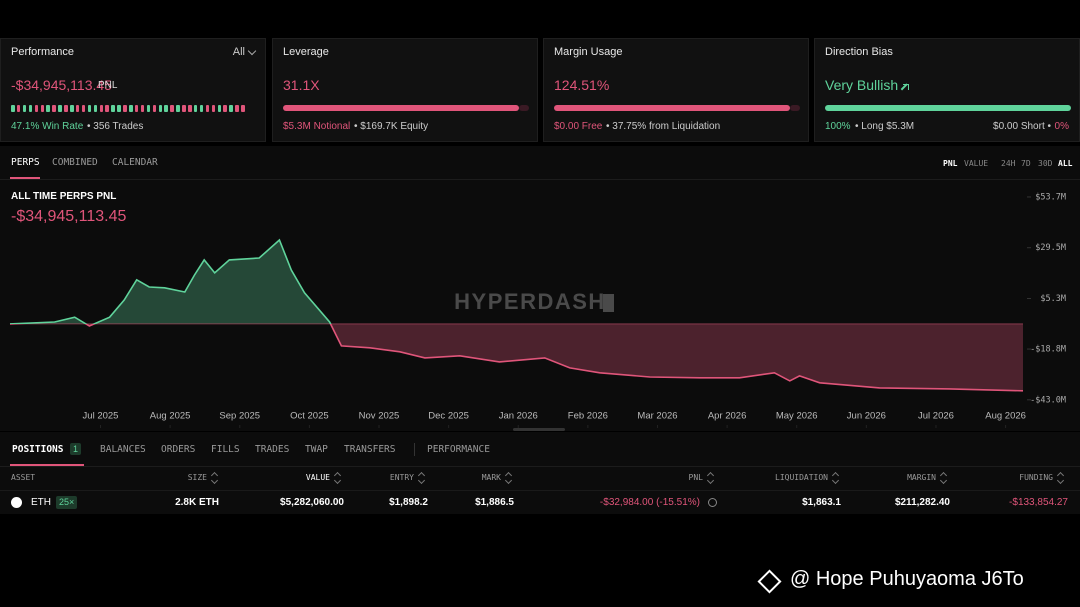  I want to click on card-title: Direction Bias, so click(859, 52).